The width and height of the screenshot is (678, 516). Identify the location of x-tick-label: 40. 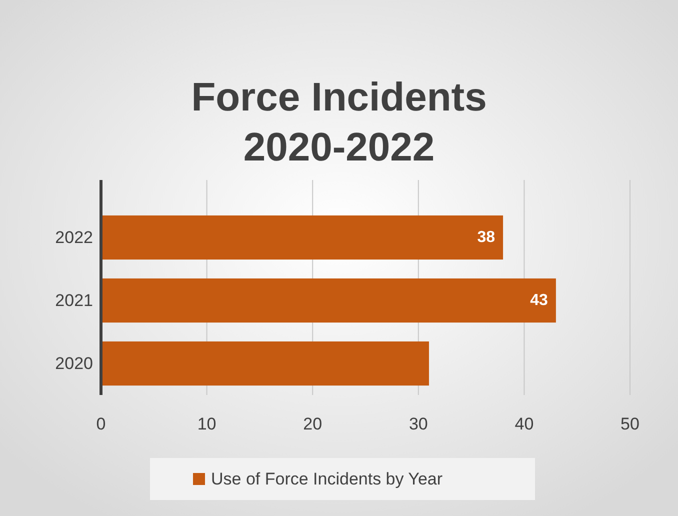
(524, 424).